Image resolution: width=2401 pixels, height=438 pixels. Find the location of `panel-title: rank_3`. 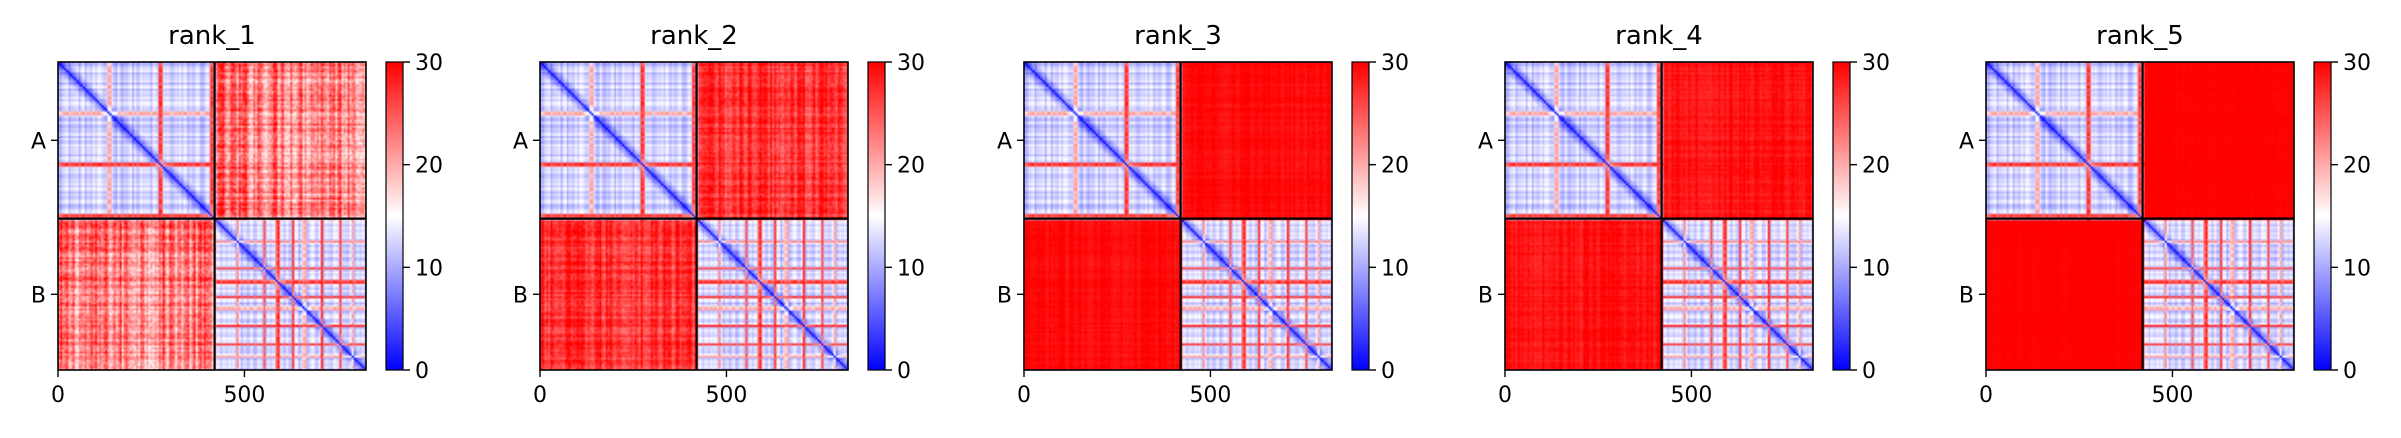

panel-title: rank_3 is located at coordinates (1178, 36).